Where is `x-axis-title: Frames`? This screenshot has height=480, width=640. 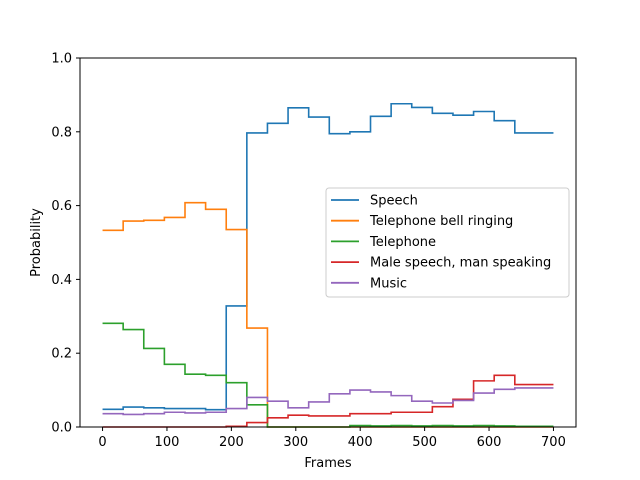 x-axis-title: Frames is located at coordinates (328, 463).